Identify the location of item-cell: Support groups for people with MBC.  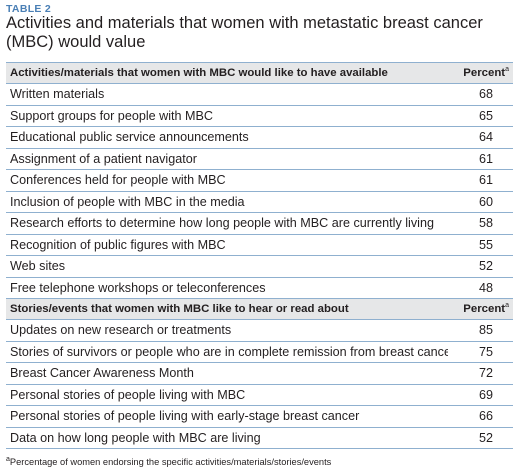
(227, 116).